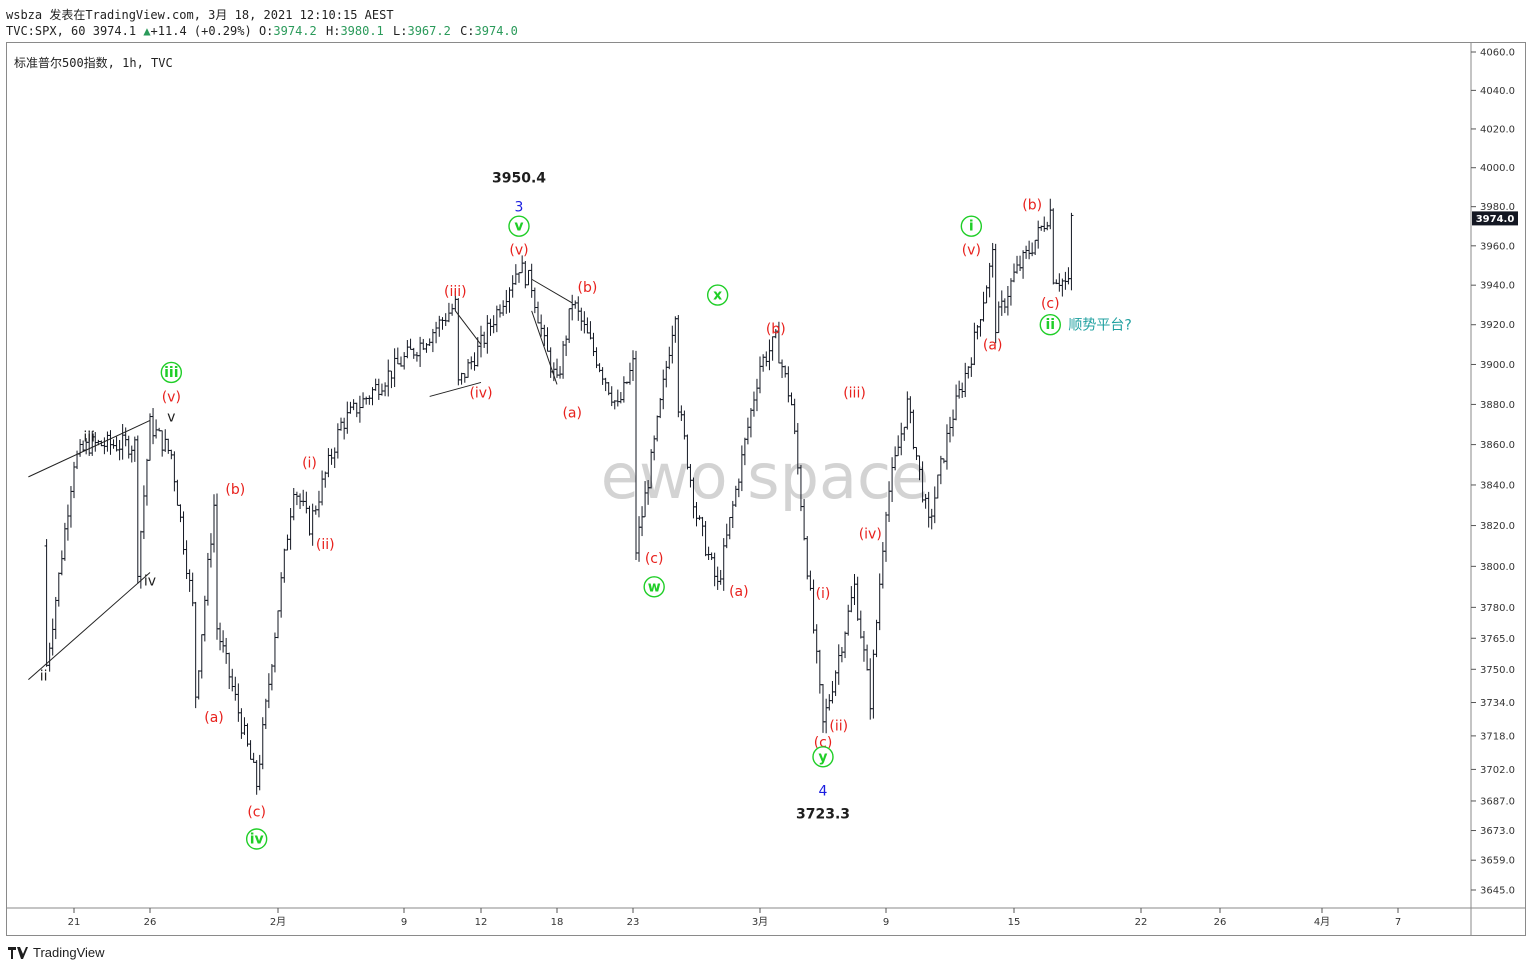  Describe the element at coordinates (557, 922) in the screenshot. I see `x-tick-label: 18` at that location.